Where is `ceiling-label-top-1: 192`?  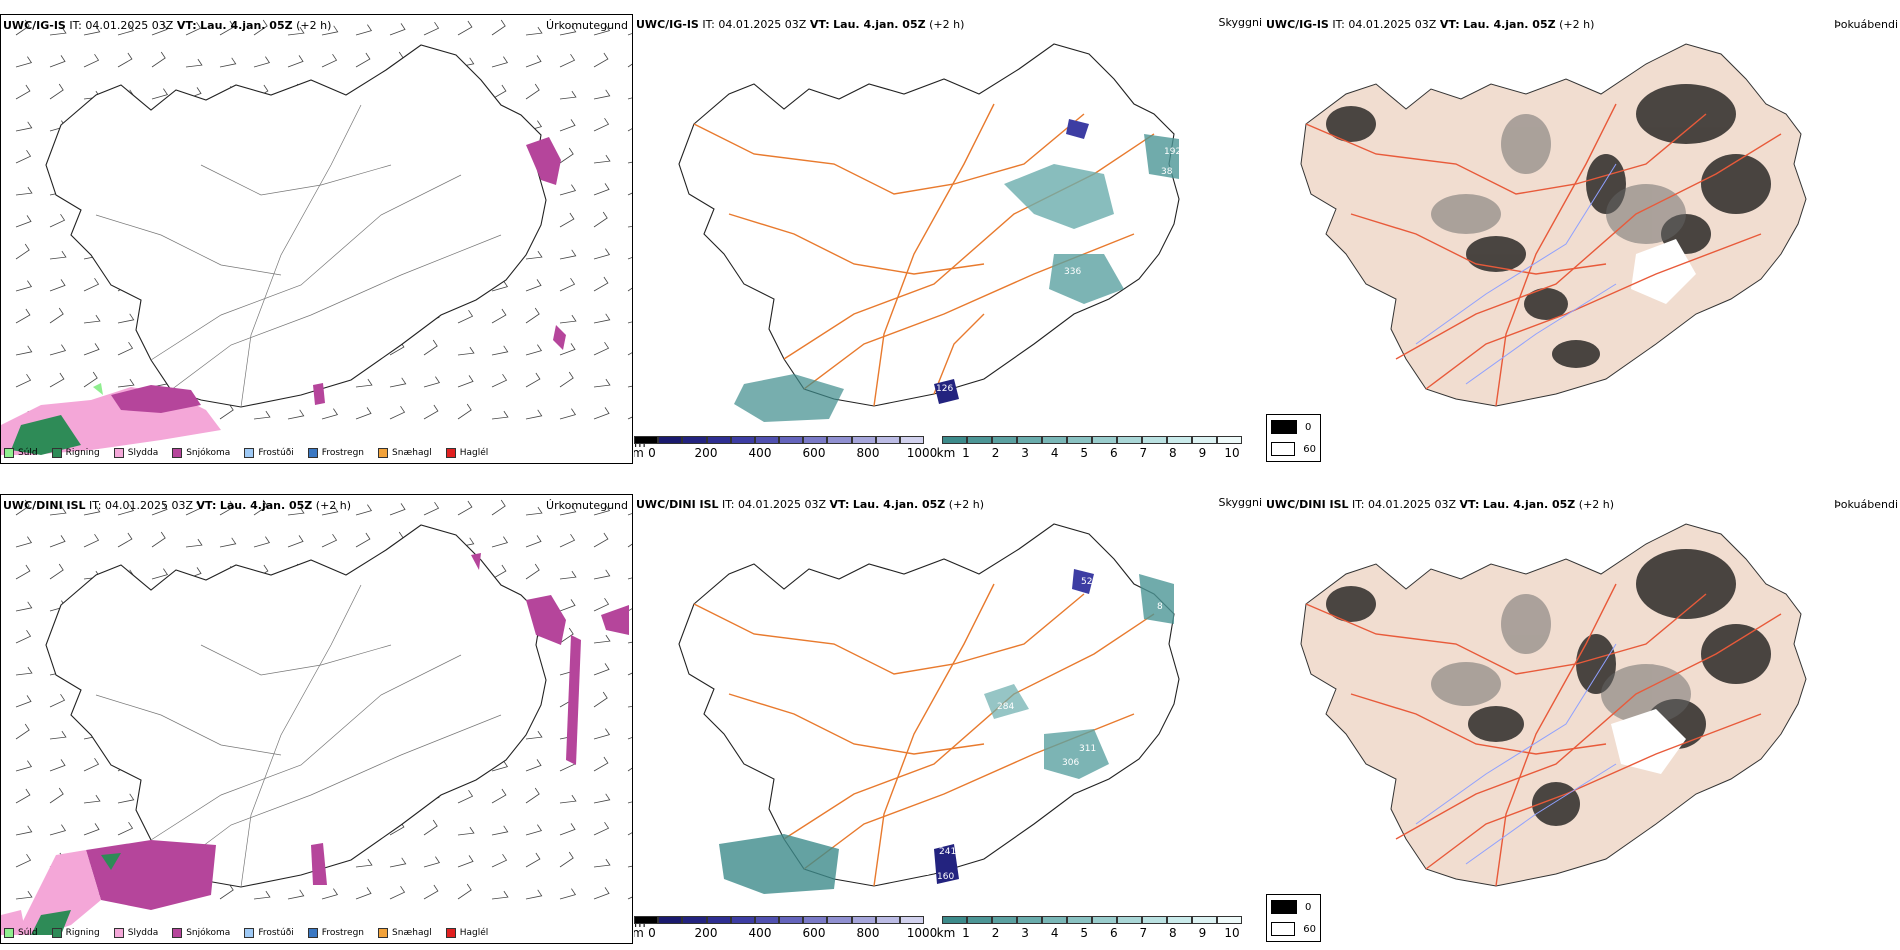 ceiling-label-top-1: 192 is located at coordinates (1172, 152).